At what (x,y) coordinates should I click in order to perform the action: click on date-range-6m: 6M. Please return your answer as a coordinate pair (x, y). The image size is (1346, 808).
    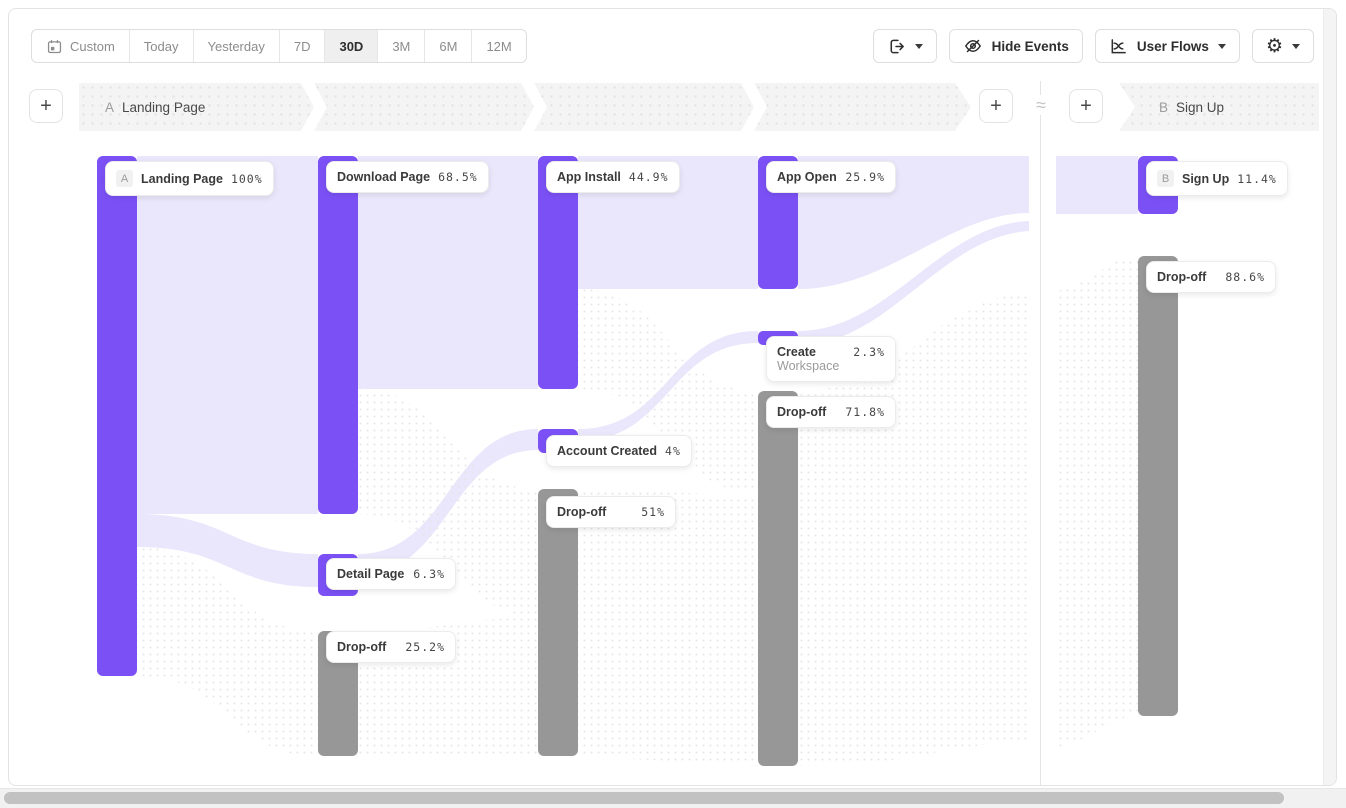
    Looking at the image, I should click on (449, 46).